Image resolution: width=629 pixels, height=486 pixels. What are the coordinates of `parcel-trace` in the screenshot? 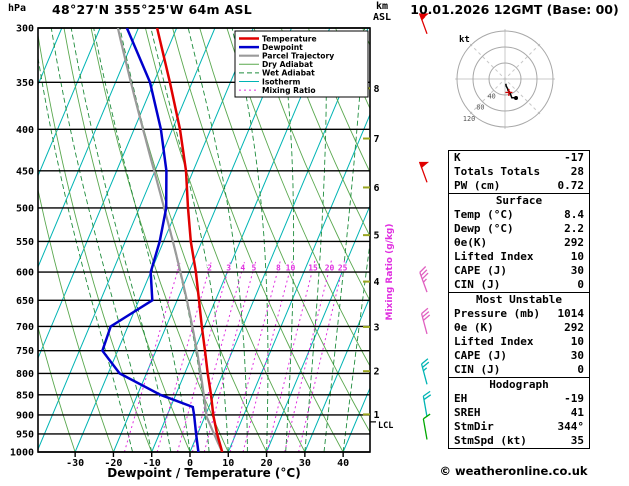 It's located at (170, 240).